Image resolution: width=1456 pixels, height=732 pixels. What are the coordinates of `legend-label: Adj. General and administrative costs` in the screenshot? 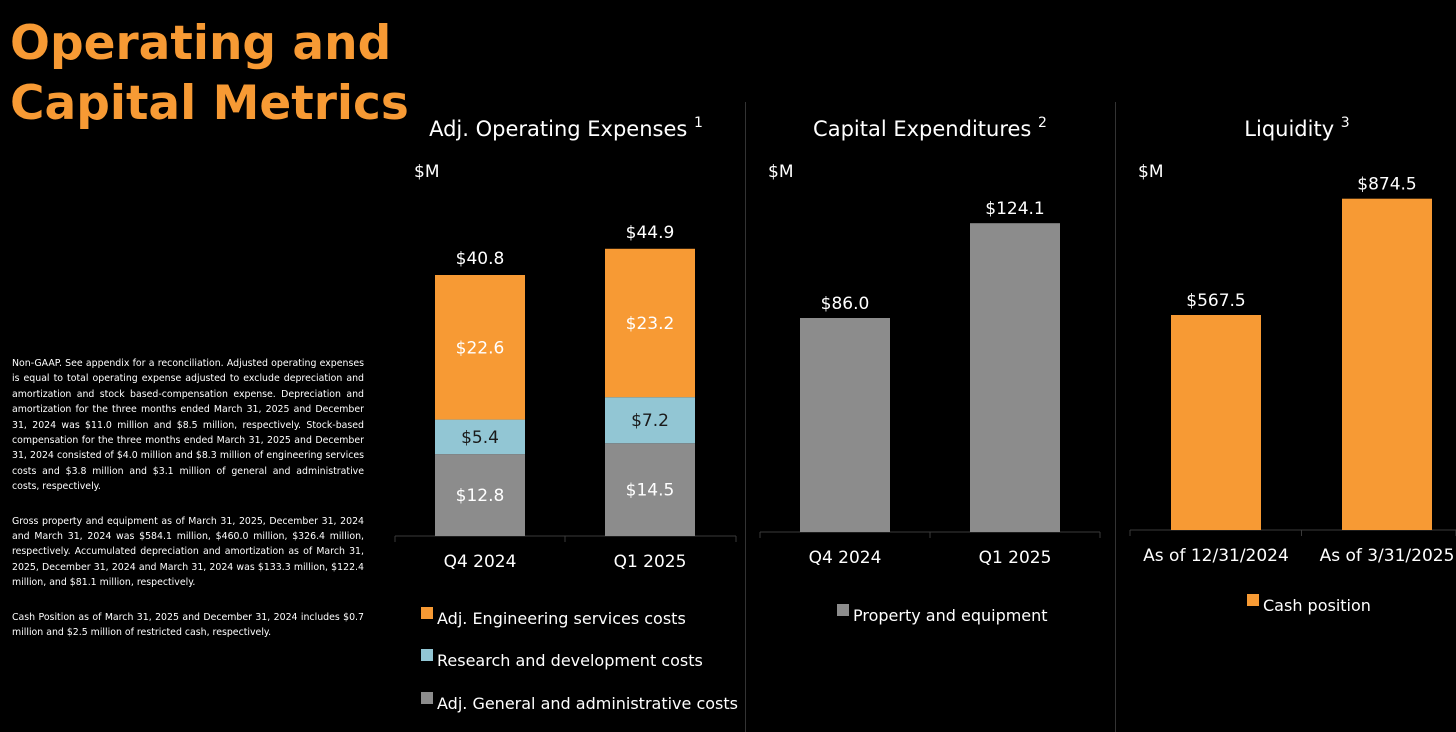 It's located at (587, 703).